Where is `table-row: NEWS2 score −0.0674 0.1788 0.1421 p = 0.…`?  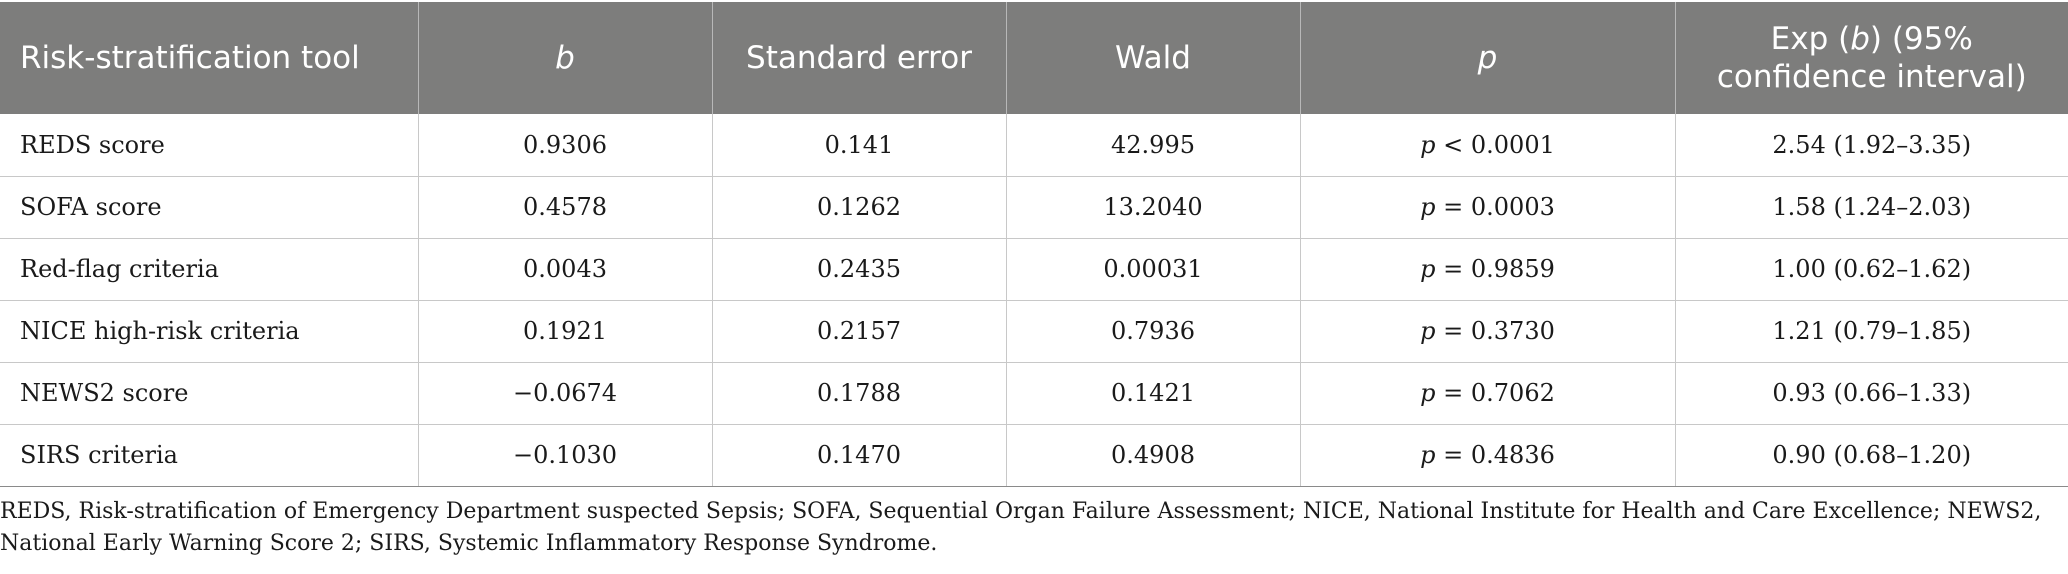 table-row: NEWS2 score −0.0674 0.1788 0.1421 p = 0.… is located at coordinates (1034, 393).